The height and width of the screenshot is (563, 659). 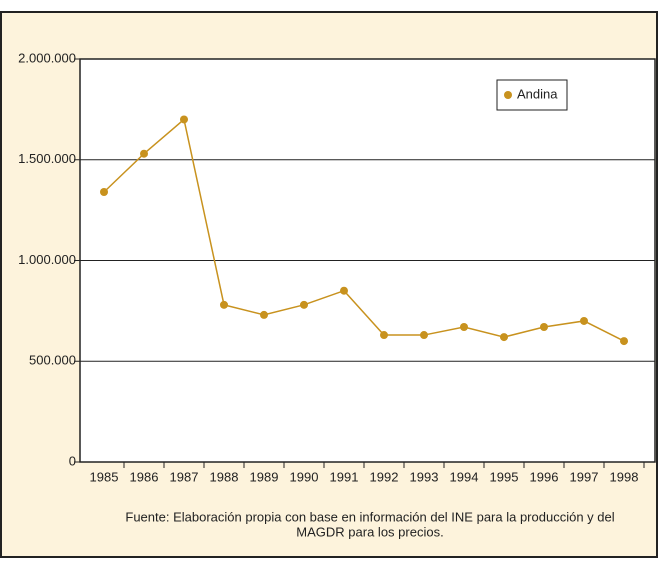 What do you see at coordinates (264, 476) in the screenshot?
I see `x-tick-label: 1989` at bounding box center [264, 476].